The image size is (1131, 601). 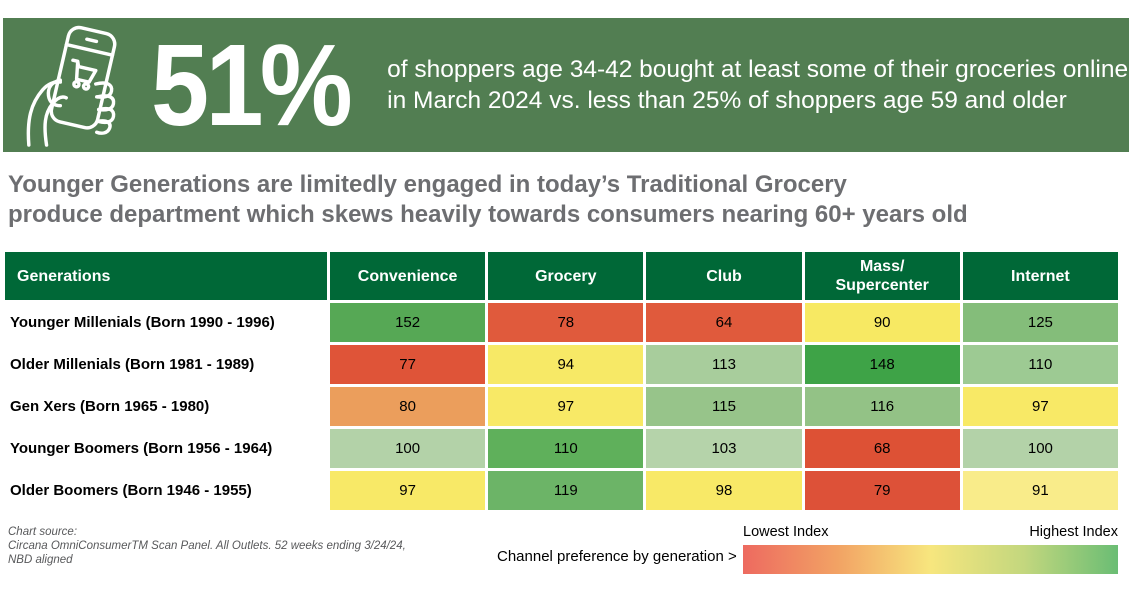 What do you see at coordinates (1040, 322) in the screenshot?
I see `heatmap-cell: 125` at bounding box center [1040, 322].